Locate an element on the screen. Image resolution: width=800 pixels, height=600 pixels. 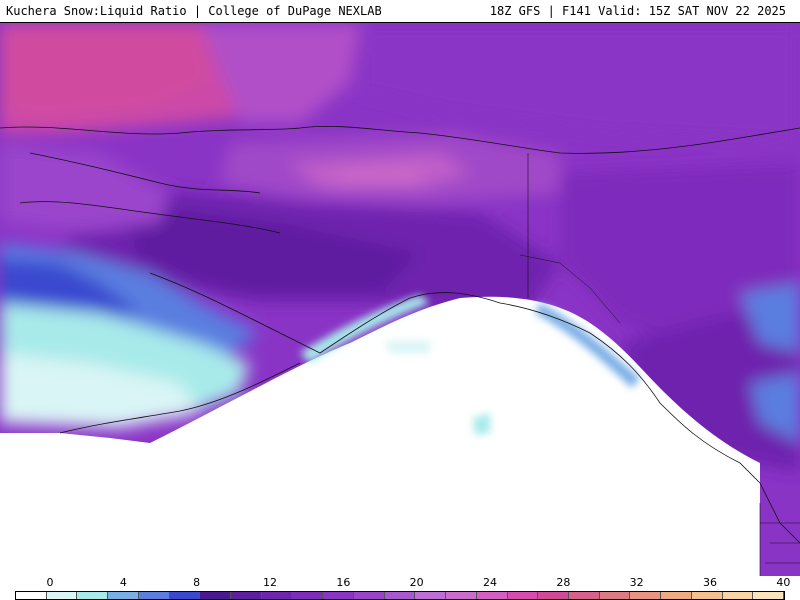
colorbar-tick-label: 16 is located at coordinates (343, 582).